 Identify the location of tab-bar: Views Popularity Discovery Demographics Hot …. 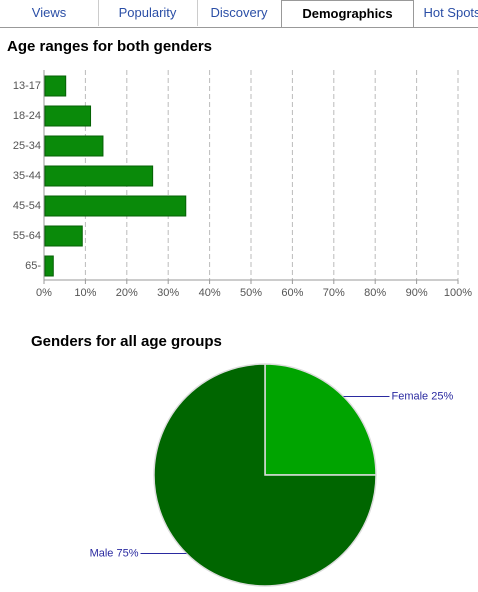
(239, 14).